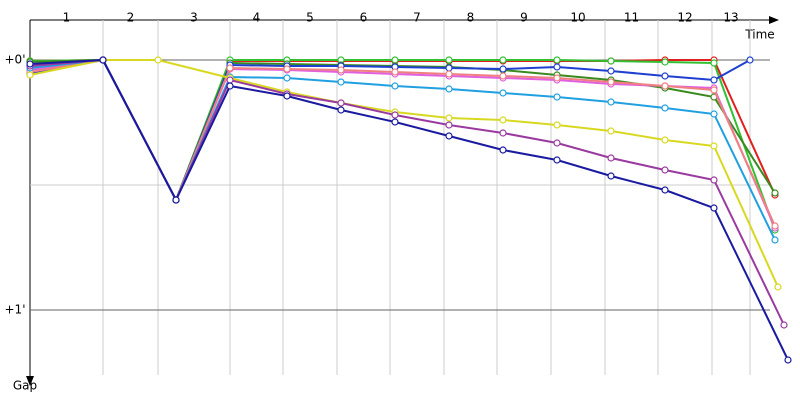 The image size is (800, 400). Describe the element at coordinates (15, 60) in the screenshot. I see `y-tick-label: +0'` at that location.